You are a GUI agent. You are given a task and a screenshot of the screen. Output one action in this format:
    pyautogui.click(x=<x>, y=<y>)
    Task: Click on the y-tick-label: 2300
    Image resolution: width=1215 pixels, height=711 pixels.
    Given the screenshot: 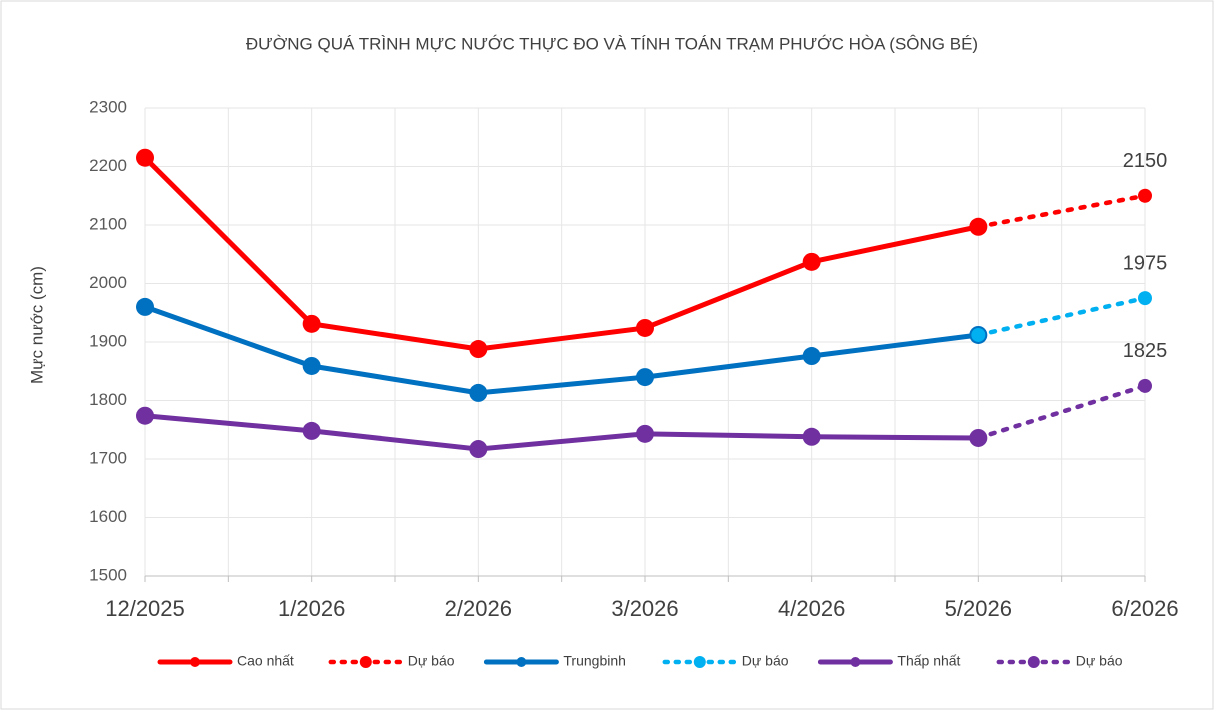 What is the action you would take?
    pyautogui.click(x=108, y=106)
    